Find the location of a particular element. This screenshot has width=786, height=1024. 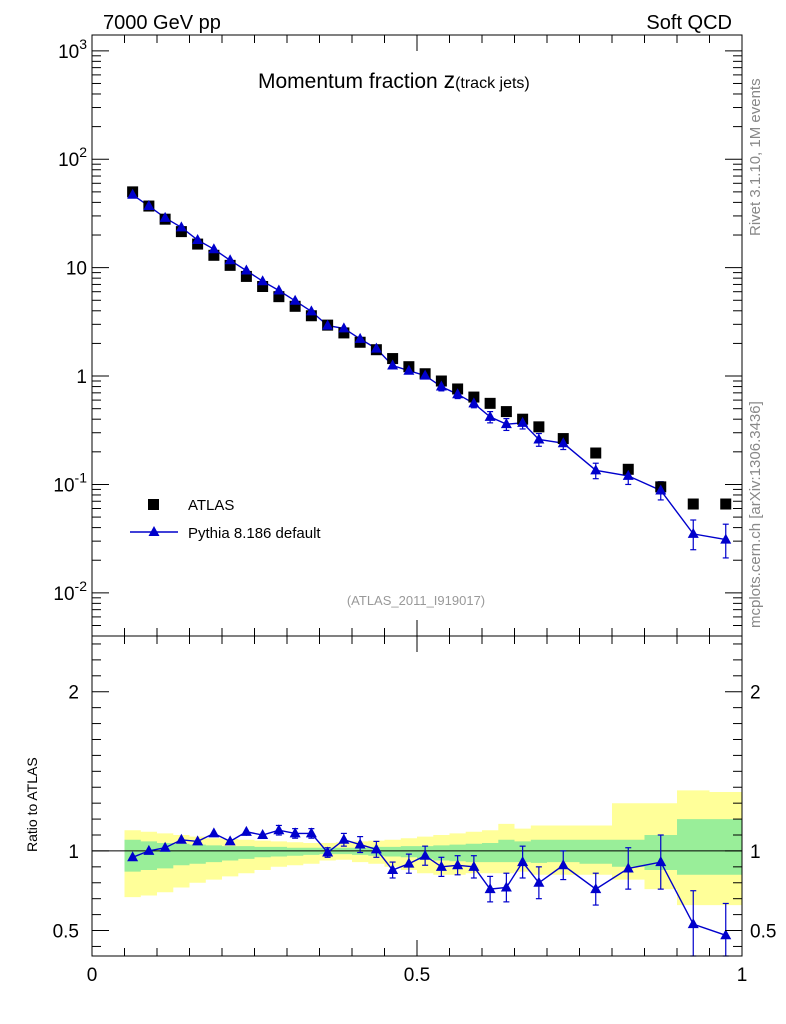

uncertainty-band-inner is located at coordinates (433, 847).